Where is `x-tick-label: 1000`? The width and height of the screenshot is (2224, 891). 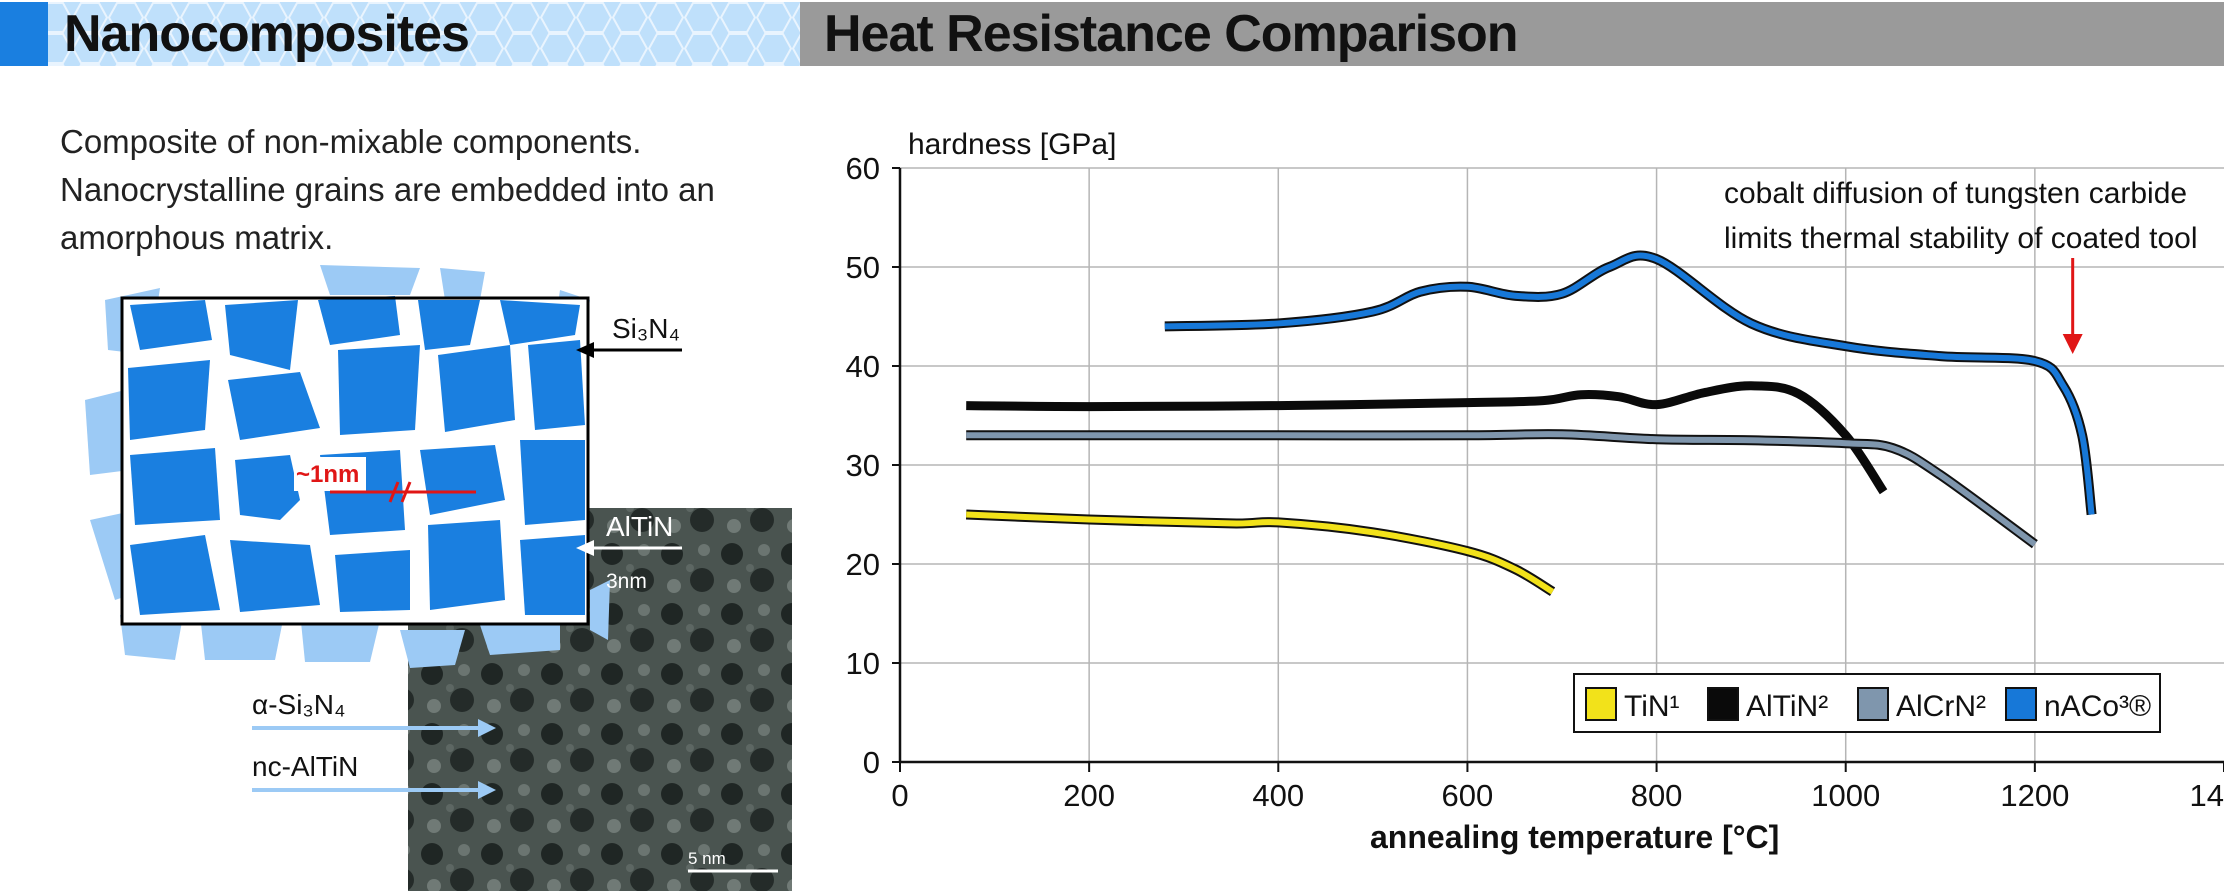 x-tick-label: 1000 is located at coordinates (1845, 795).